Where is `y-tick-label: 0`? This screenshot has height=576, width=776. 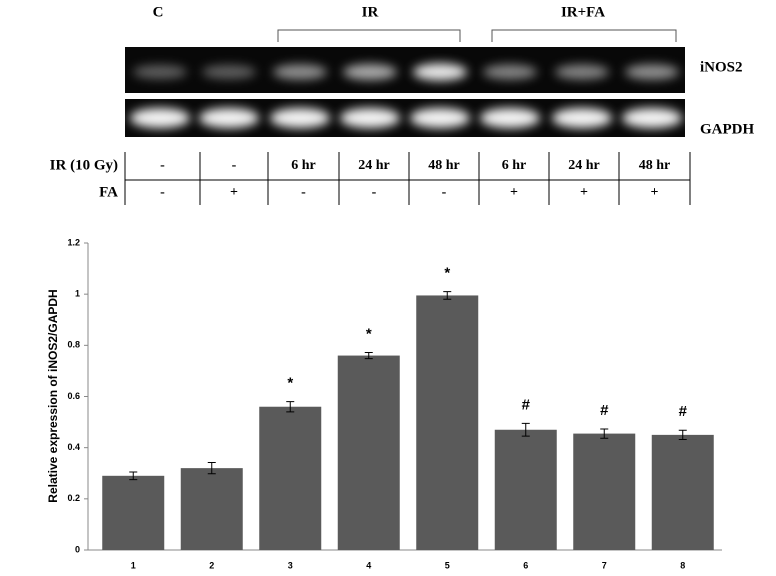 y-tick-label: 0 is located at coordinates (77, 549).